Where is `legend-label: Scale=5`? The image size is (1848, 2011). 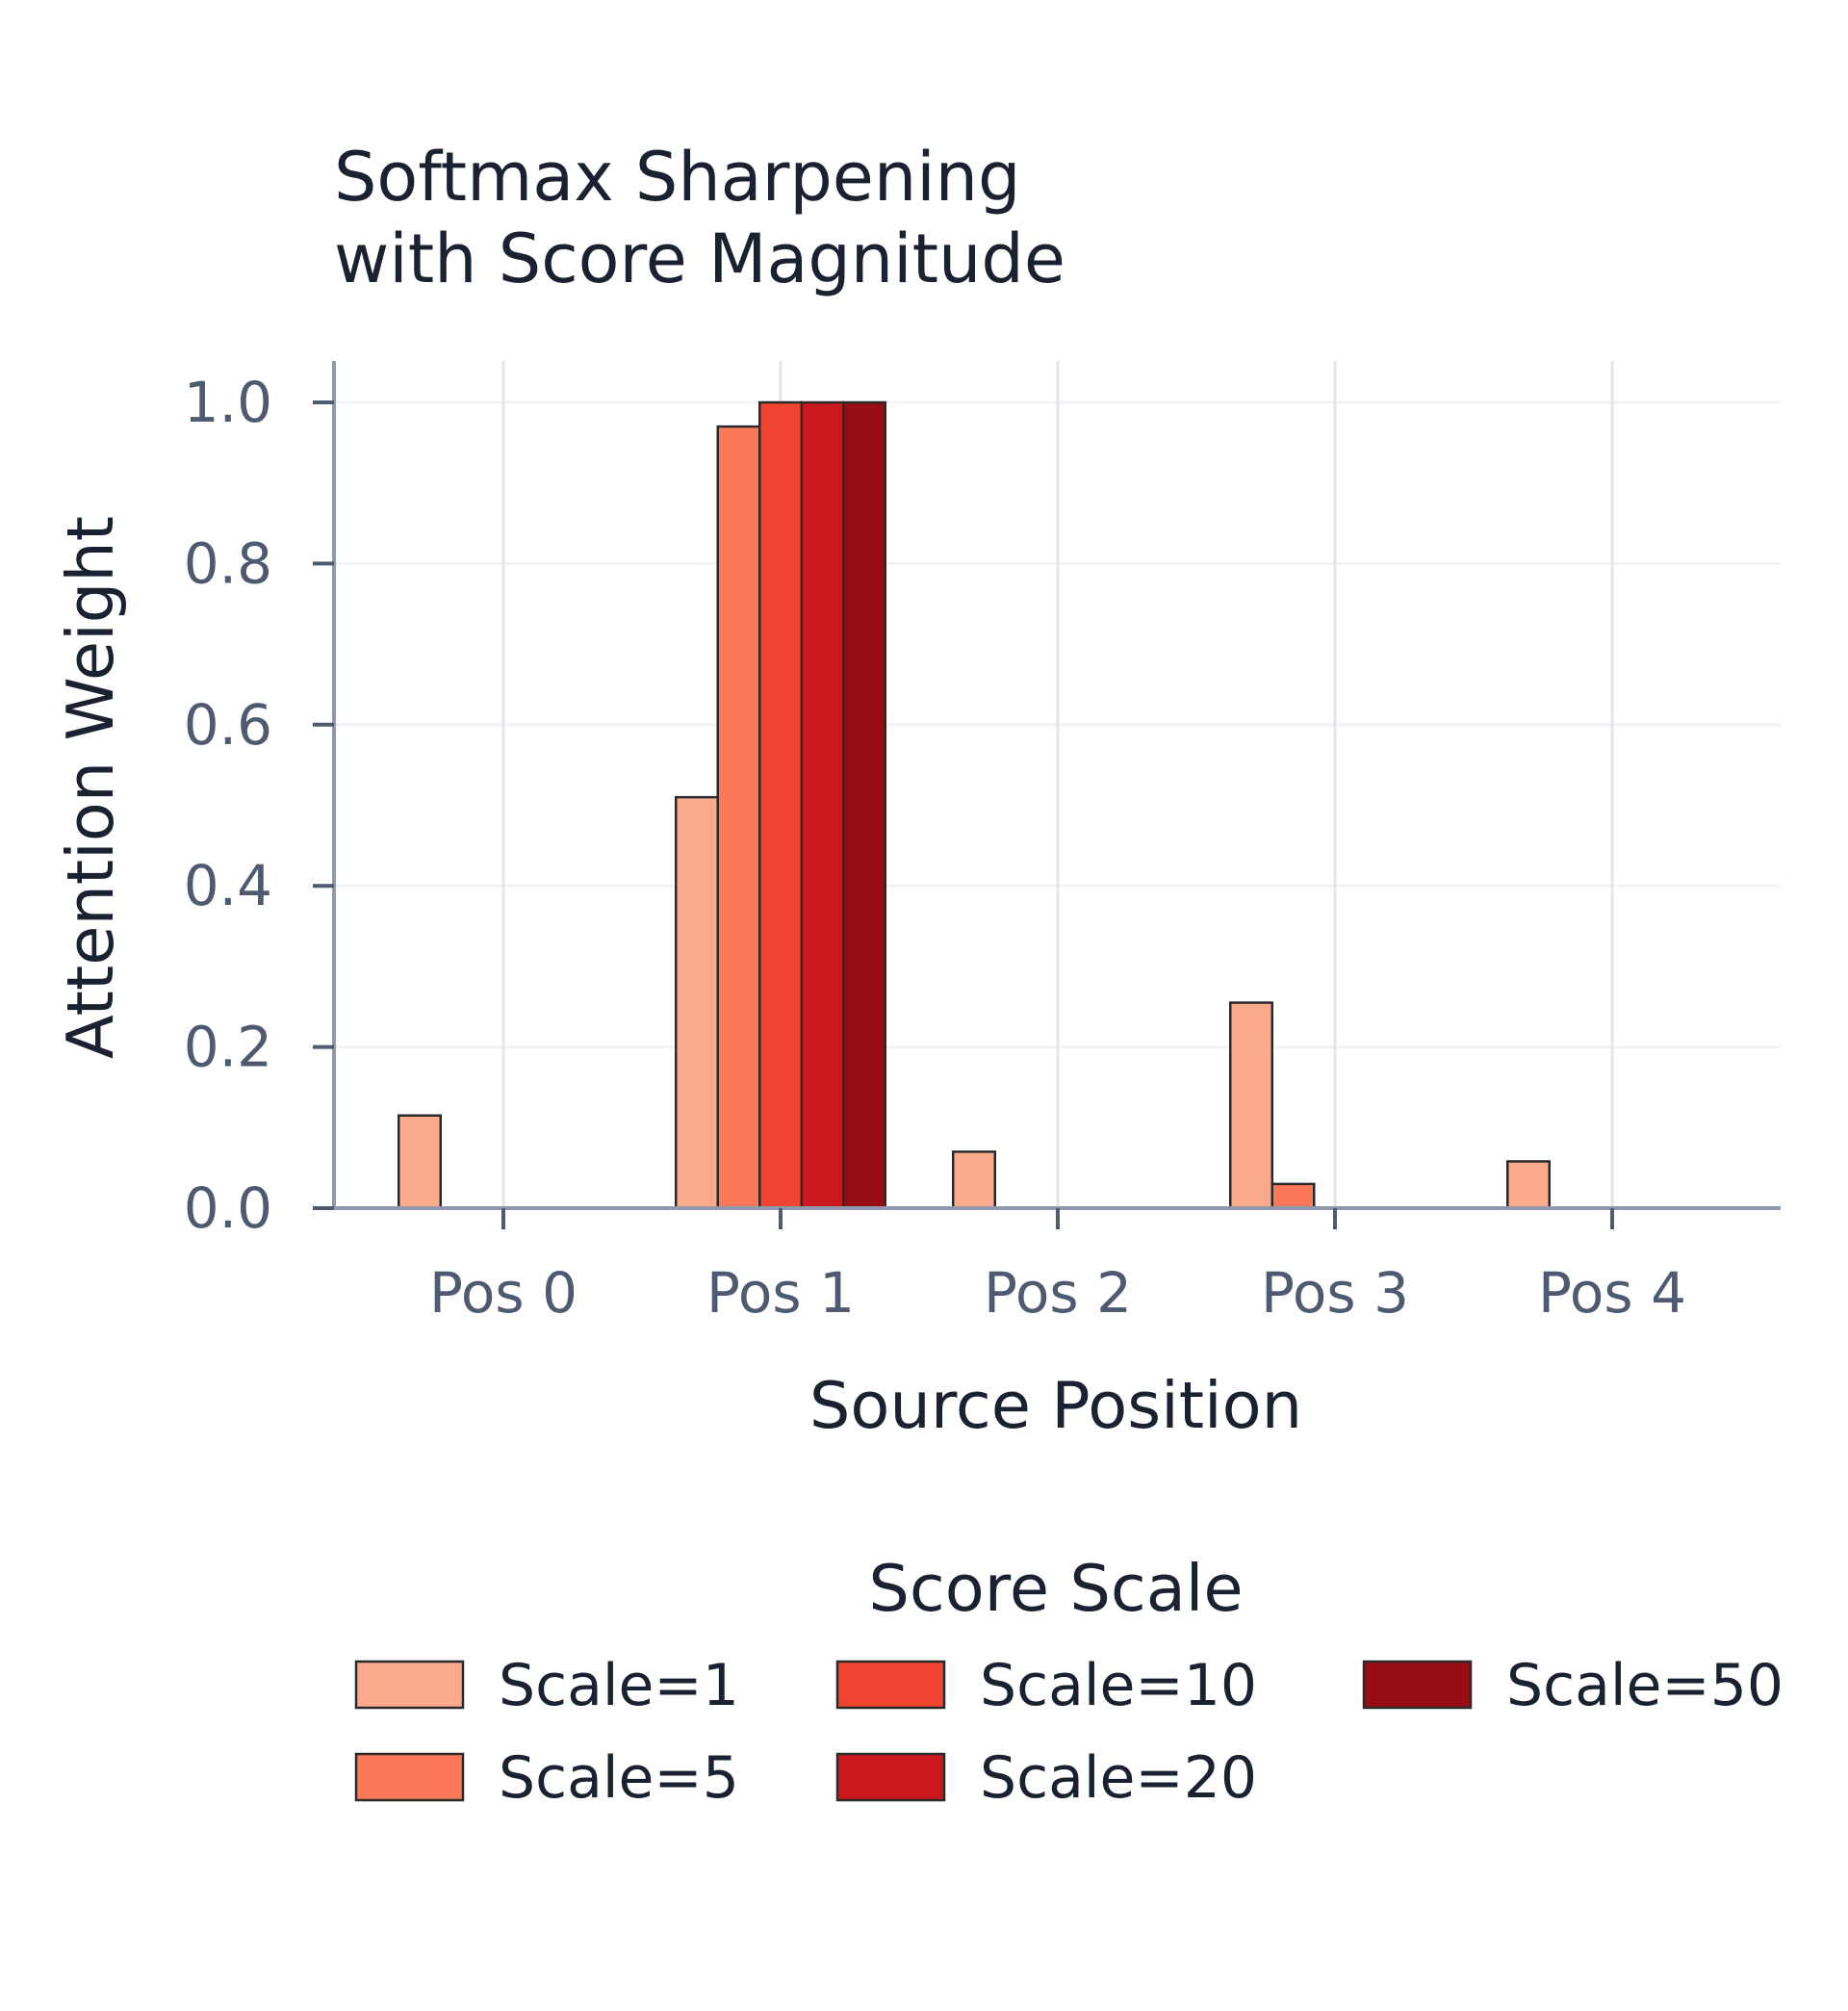 legend-label: Scale=5 is located at coordinates (619, 1778).